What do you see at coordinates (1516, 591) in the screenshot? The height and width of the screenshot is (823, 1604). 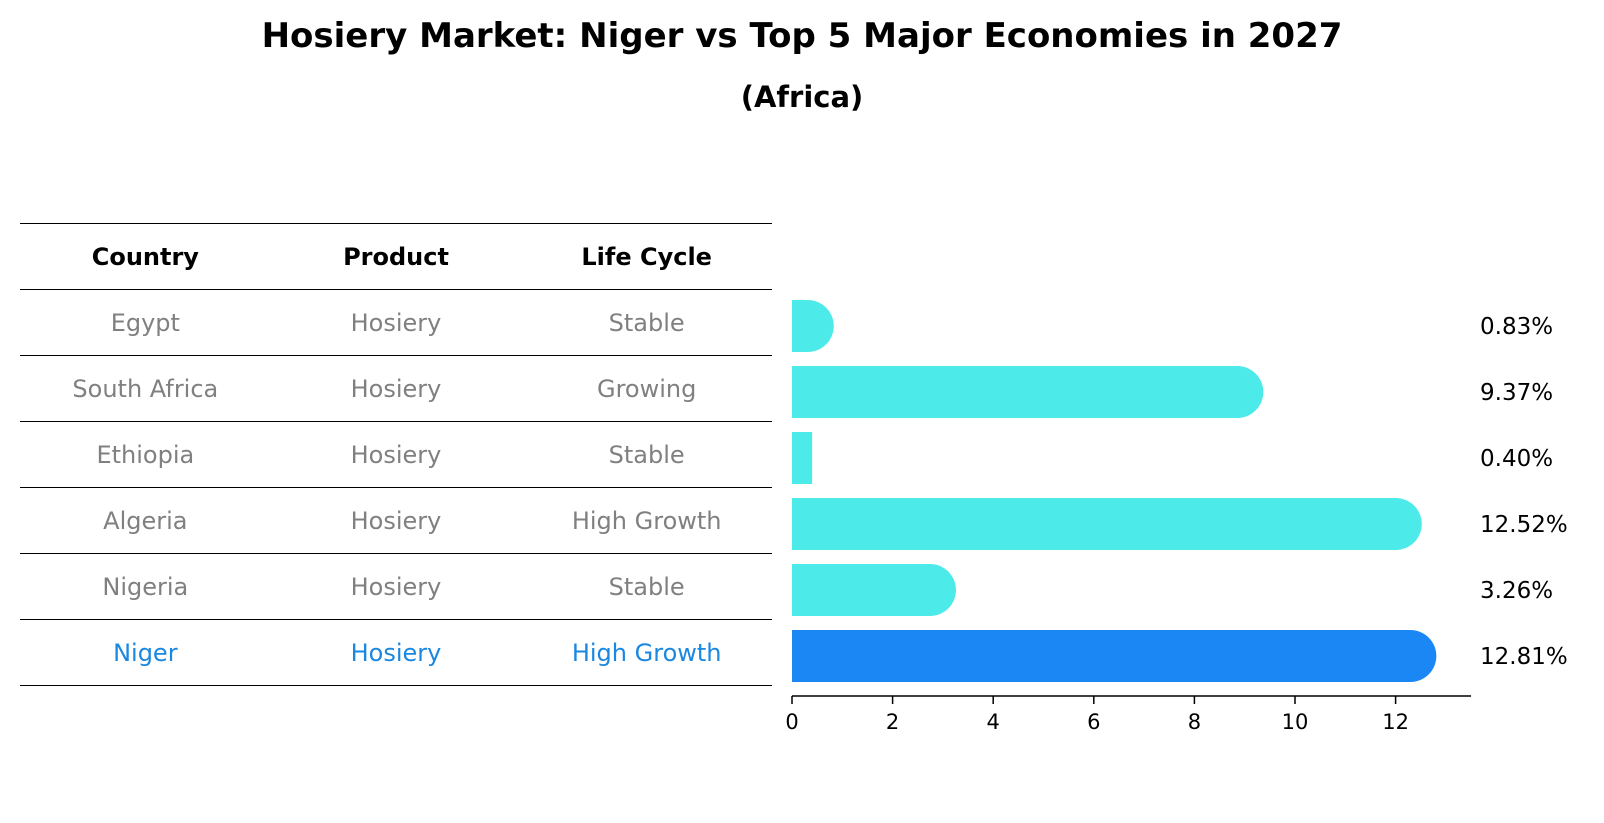 I see `value-label: 3.26%` at bounding box center [1516, 591].